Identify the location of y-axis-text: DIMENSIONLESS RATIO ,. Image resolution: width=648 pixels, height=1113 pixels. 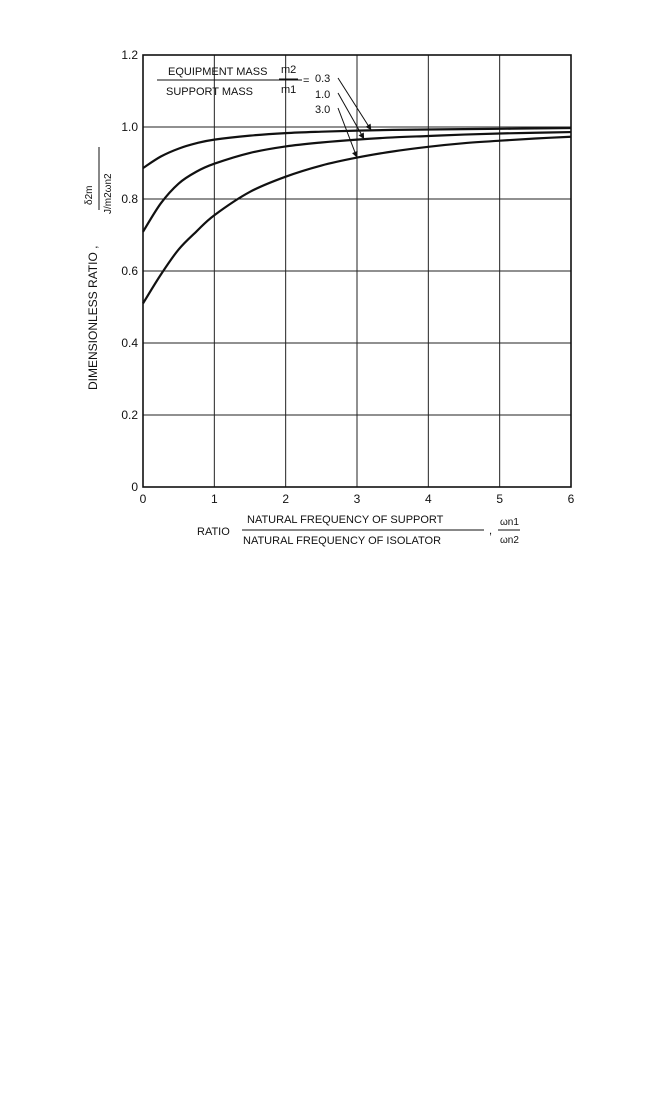
(93, 318).